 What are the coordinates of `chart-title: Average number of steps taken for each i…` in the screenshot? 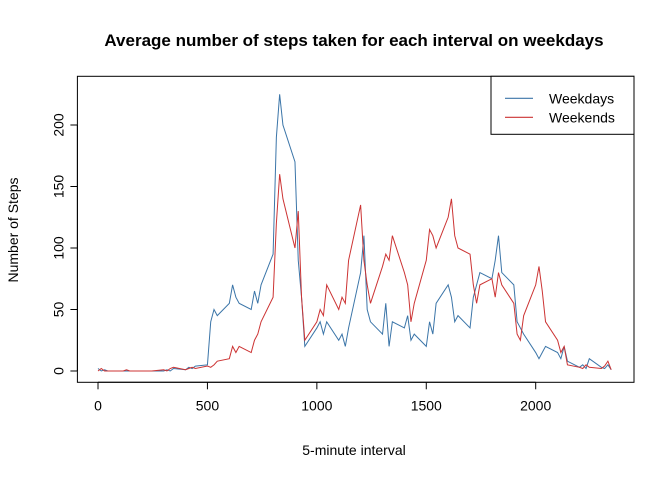 It's located at (353, 40).